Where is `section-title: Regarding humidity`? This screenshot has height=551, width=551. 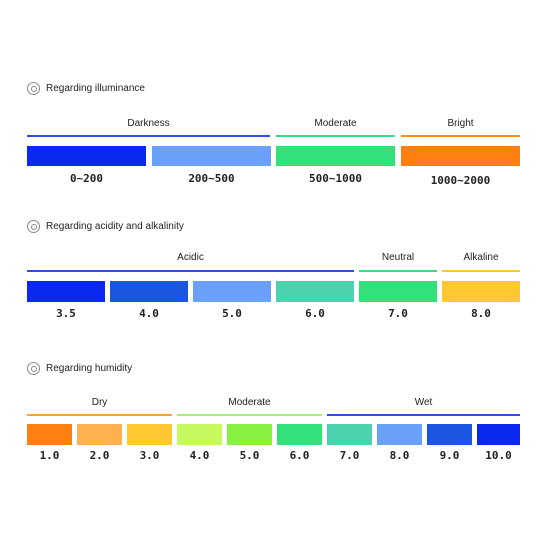 section-title: Regarding humidity is located at coordinates (89, 368).